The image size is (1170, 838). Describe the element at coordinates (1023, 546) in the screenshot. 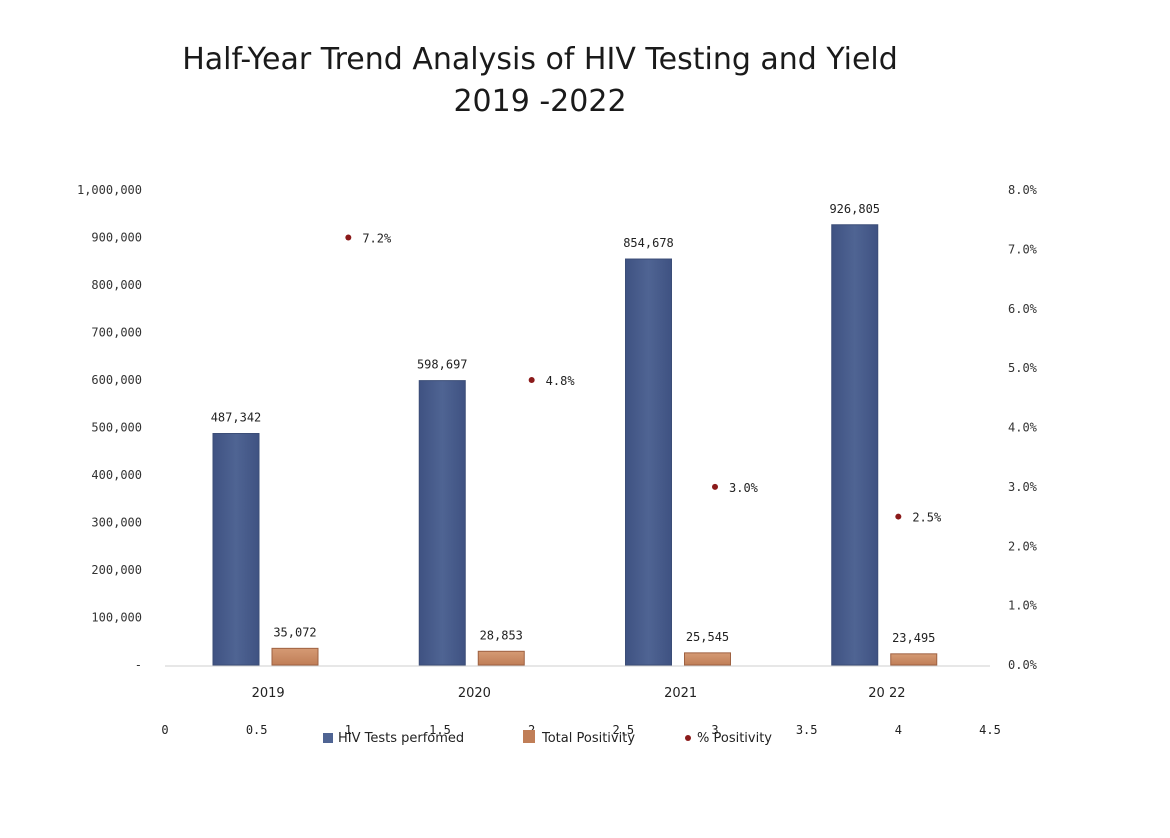

I see `y-right-tick-label: 2.0%` at that location.